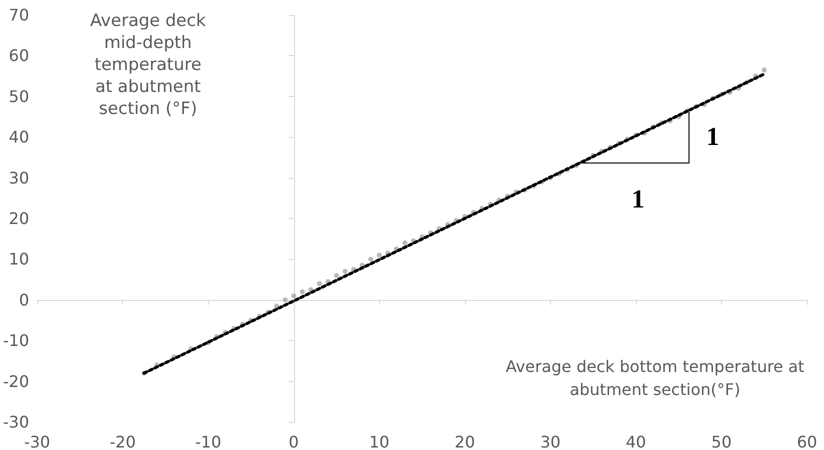  What do you see at coordinates (293, 441) in the screenshot?
I see `x-tick-label: 0` at bounding box center [293, 441].